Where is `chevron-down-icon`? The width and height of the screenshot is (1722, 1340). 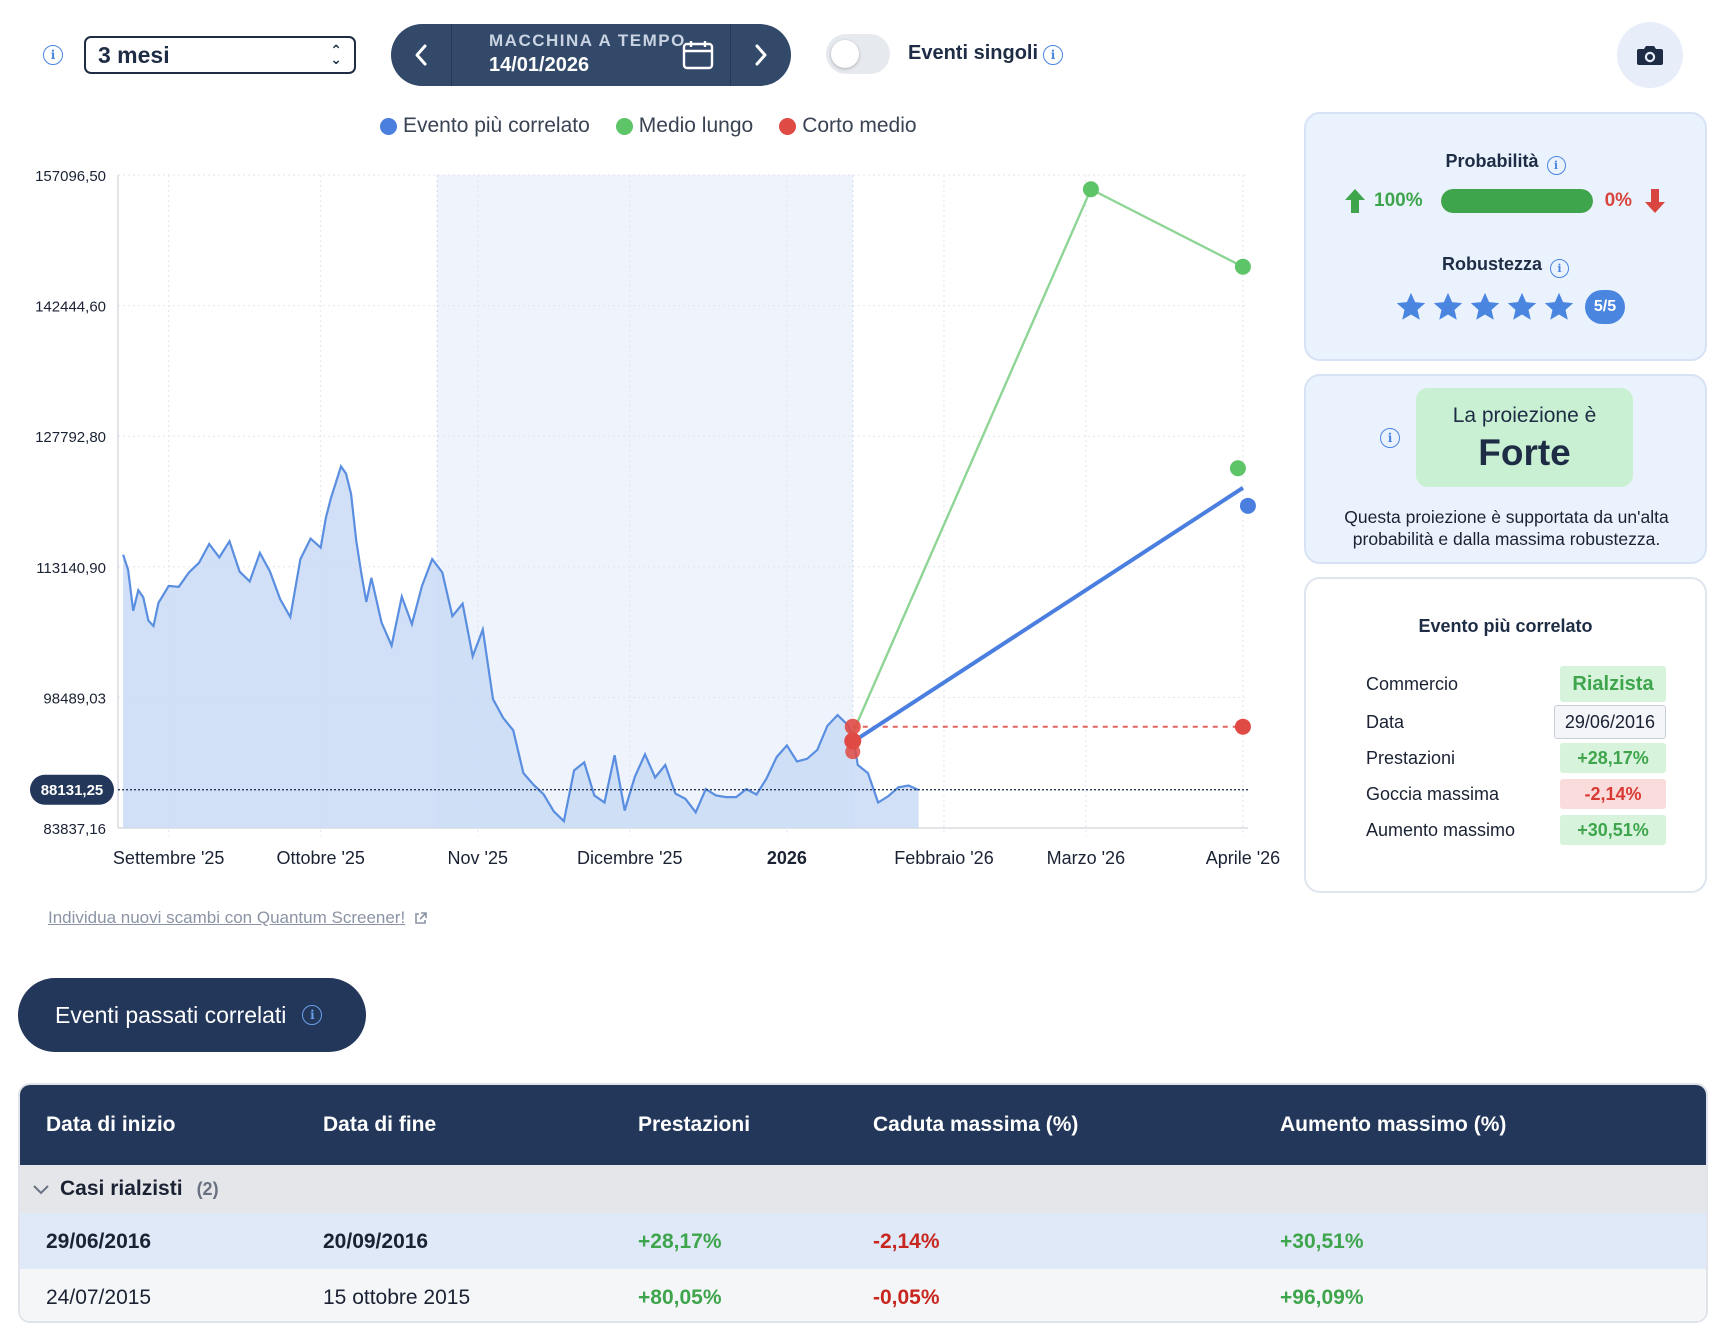
chevron-down-icon is located at coordinates (41, 1190).